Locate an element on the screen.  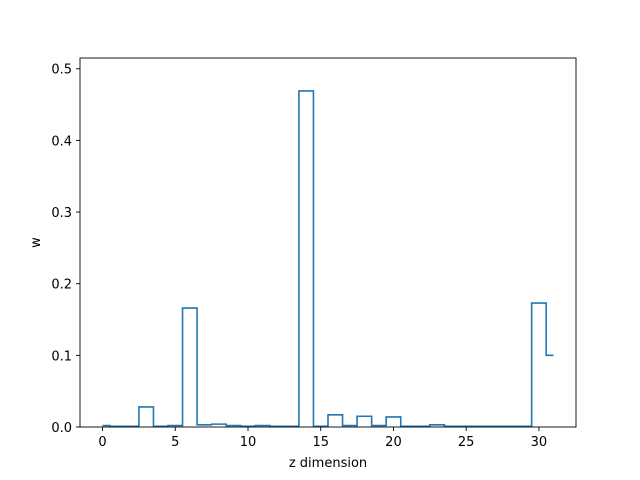
x-tick-label: 20 is located at coordinates (393, 442).